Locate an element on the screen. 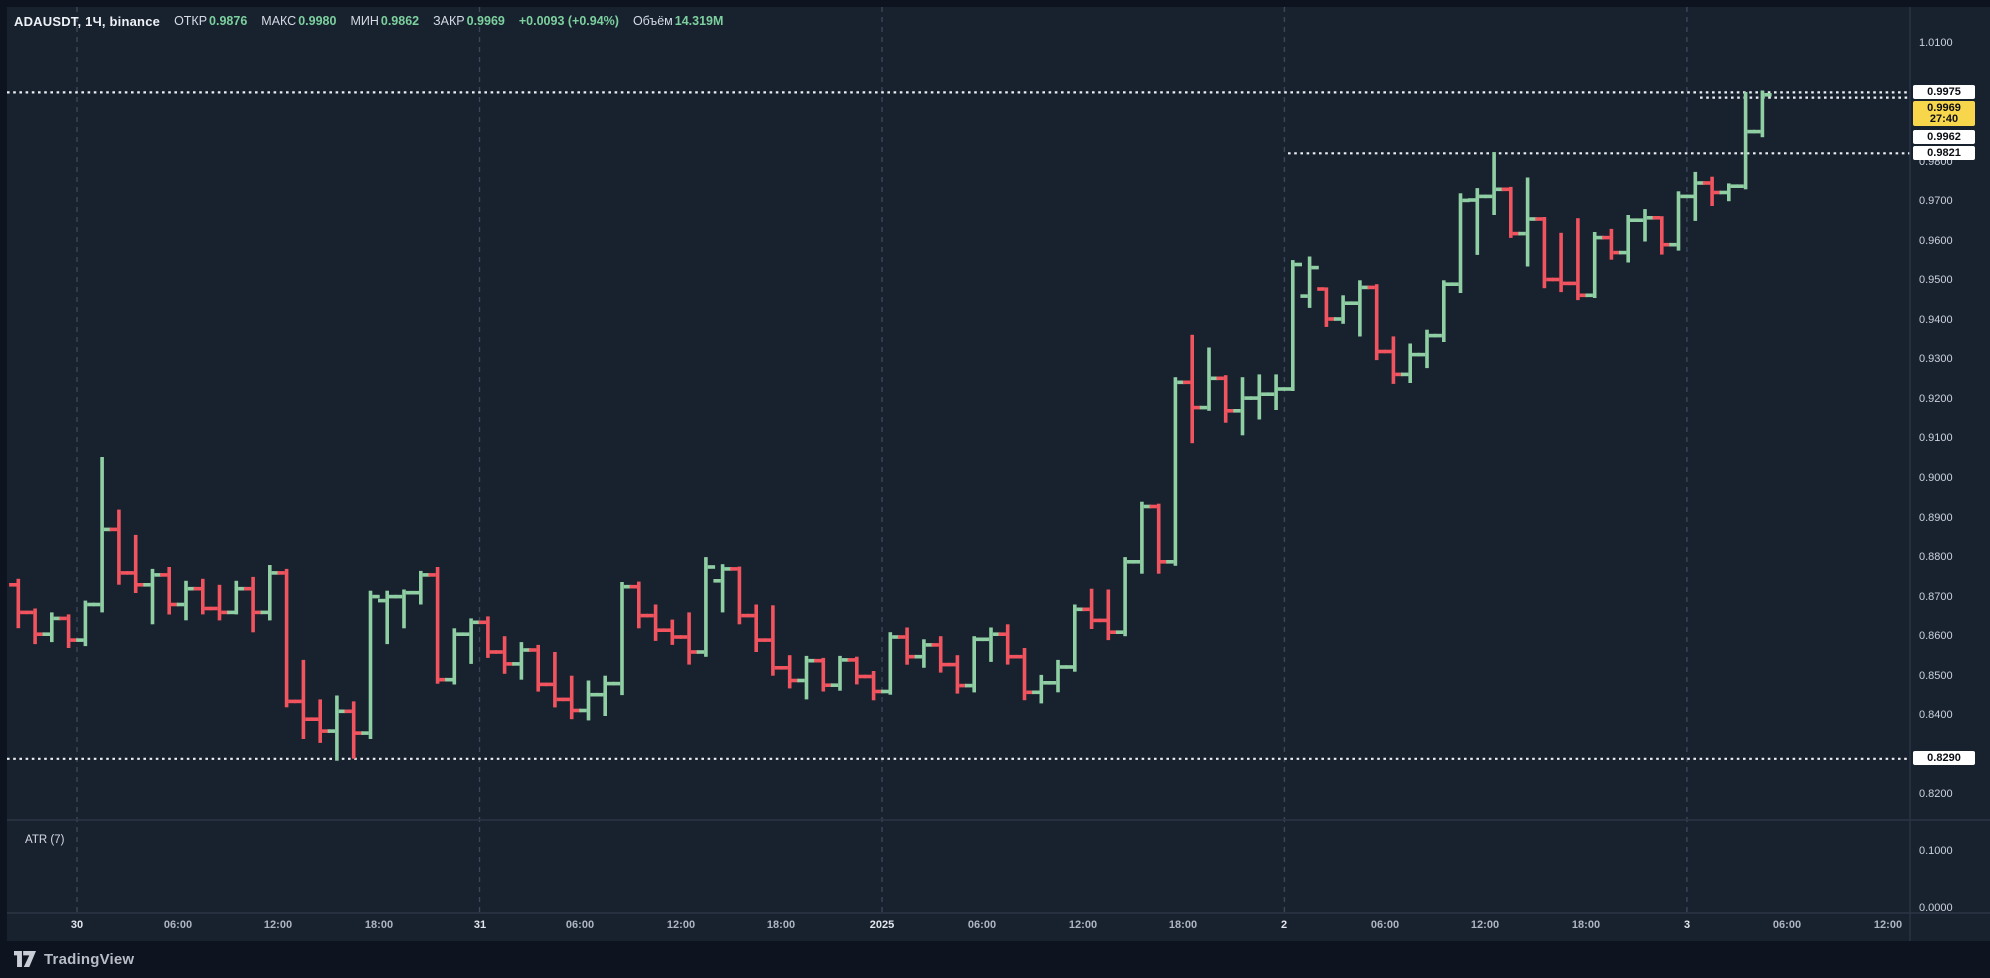 The height and width of the screenshot is (978, 1990). tradingview-logo: TradingView is located at coordinates (74, 959).